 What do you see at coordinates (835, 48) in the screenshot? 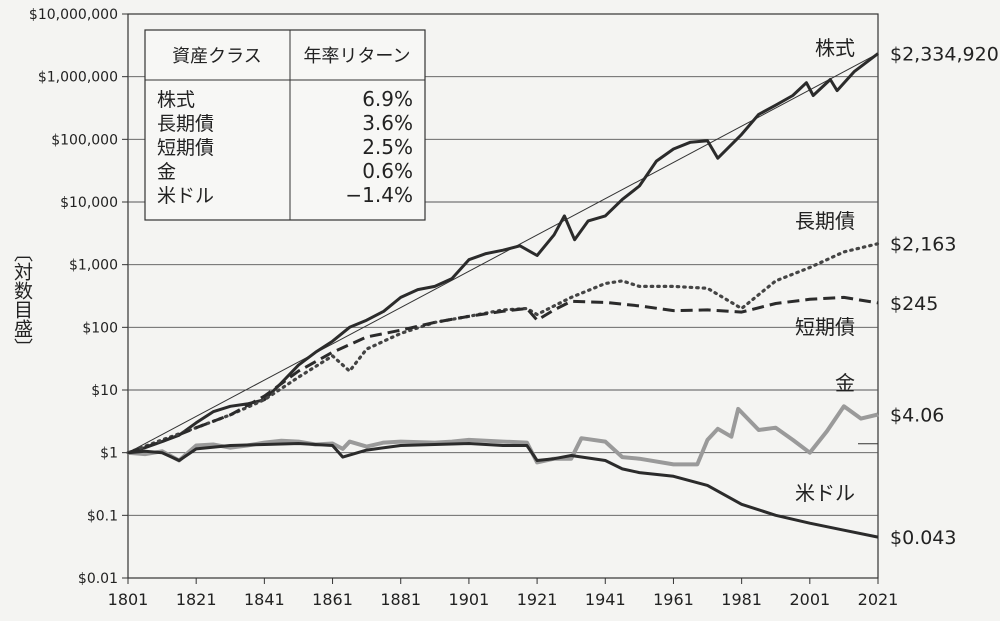
I see `series-name-label: 株式` at bounding box center [835, 48].